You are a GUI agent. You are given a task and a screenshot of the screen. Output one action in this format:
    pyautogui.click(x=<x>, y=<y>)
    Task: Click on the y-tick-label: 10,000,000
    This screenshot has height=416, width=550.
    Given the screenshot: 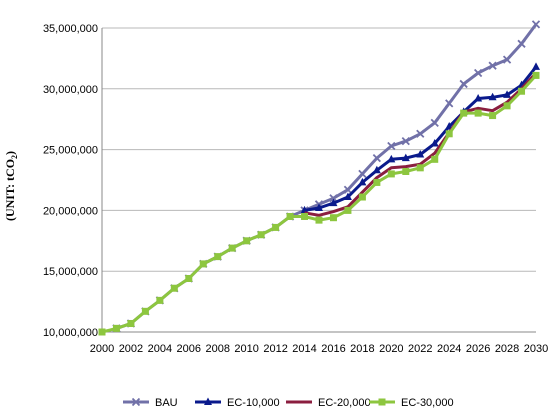 What is the action you would take?
    pyautogui.click(x=70, y=333)
    